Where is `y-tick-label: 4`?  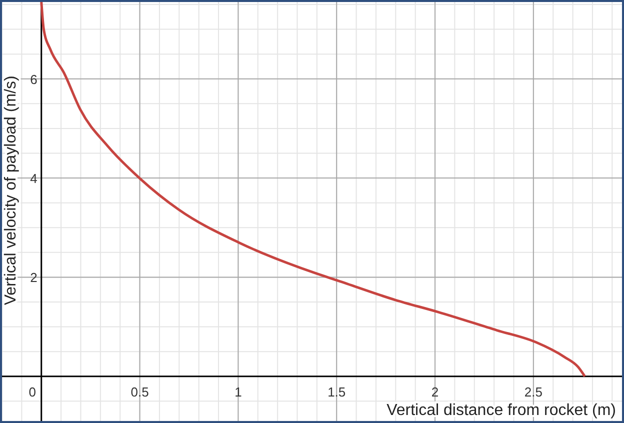 y-tick-label: 4 is located at coordinates (34, 178).